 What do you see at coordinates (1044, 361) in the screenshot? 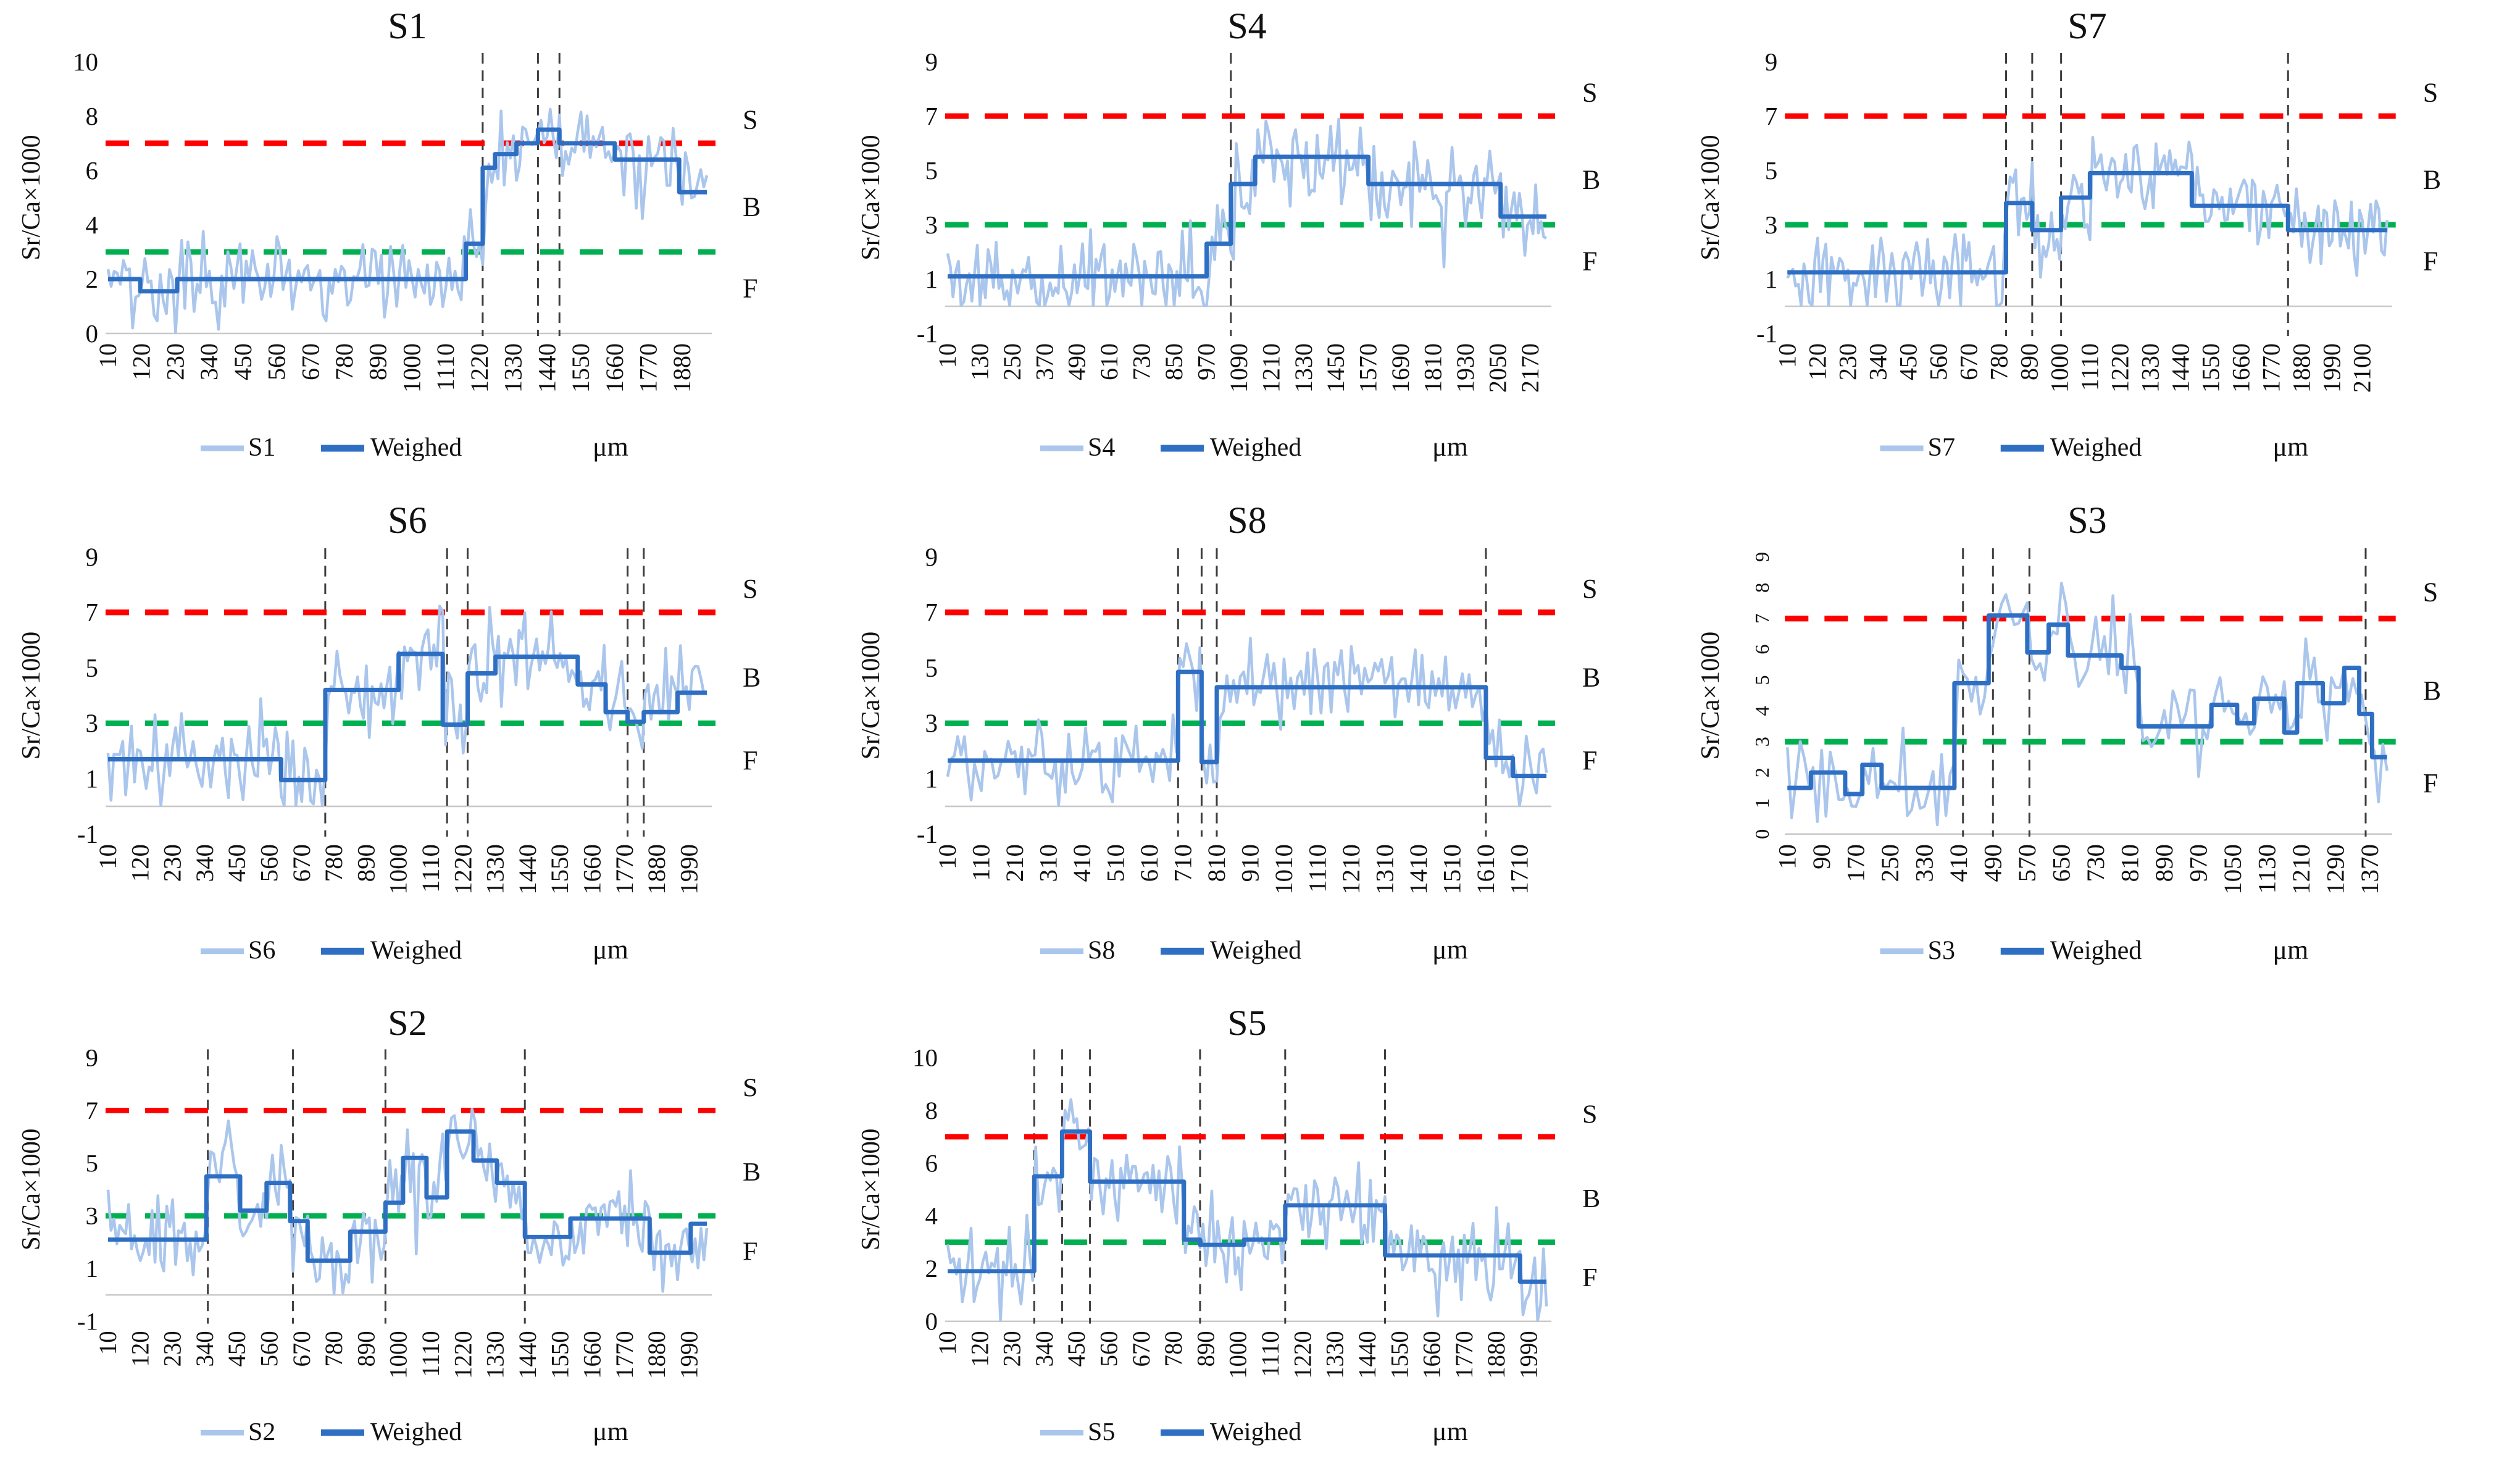
I see `x-tick-label: 370` at bounding box center [1044, 361].